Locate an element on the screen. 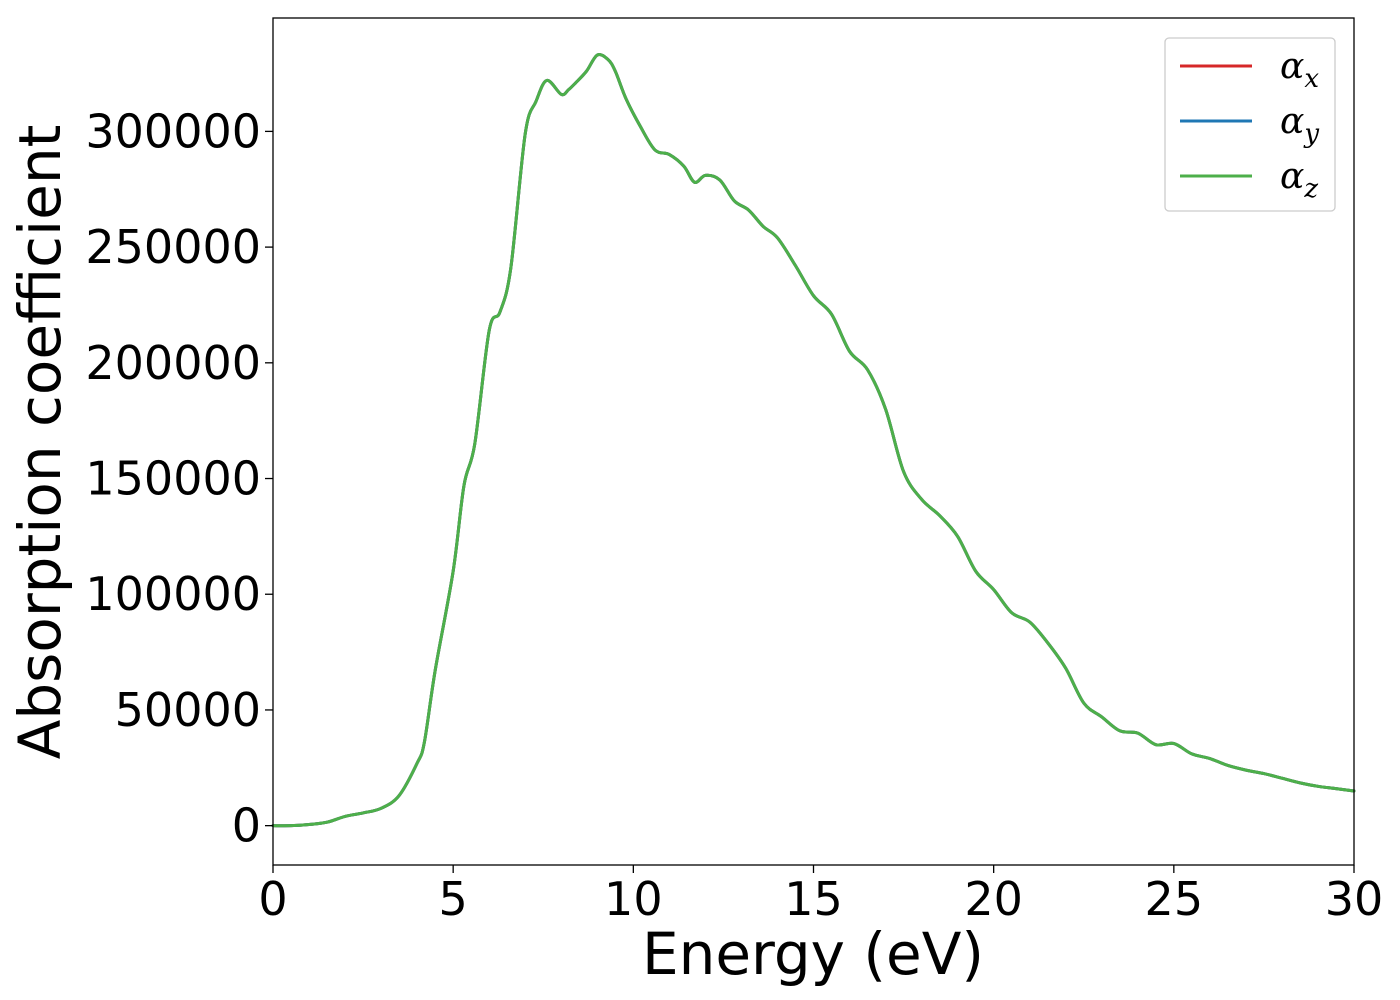 The height and width of the screenshot is (1000, 1400). y-axis-ticks: 0 50000 100000 150000 200000 250000 300000 is located at coordinates (179, 478).